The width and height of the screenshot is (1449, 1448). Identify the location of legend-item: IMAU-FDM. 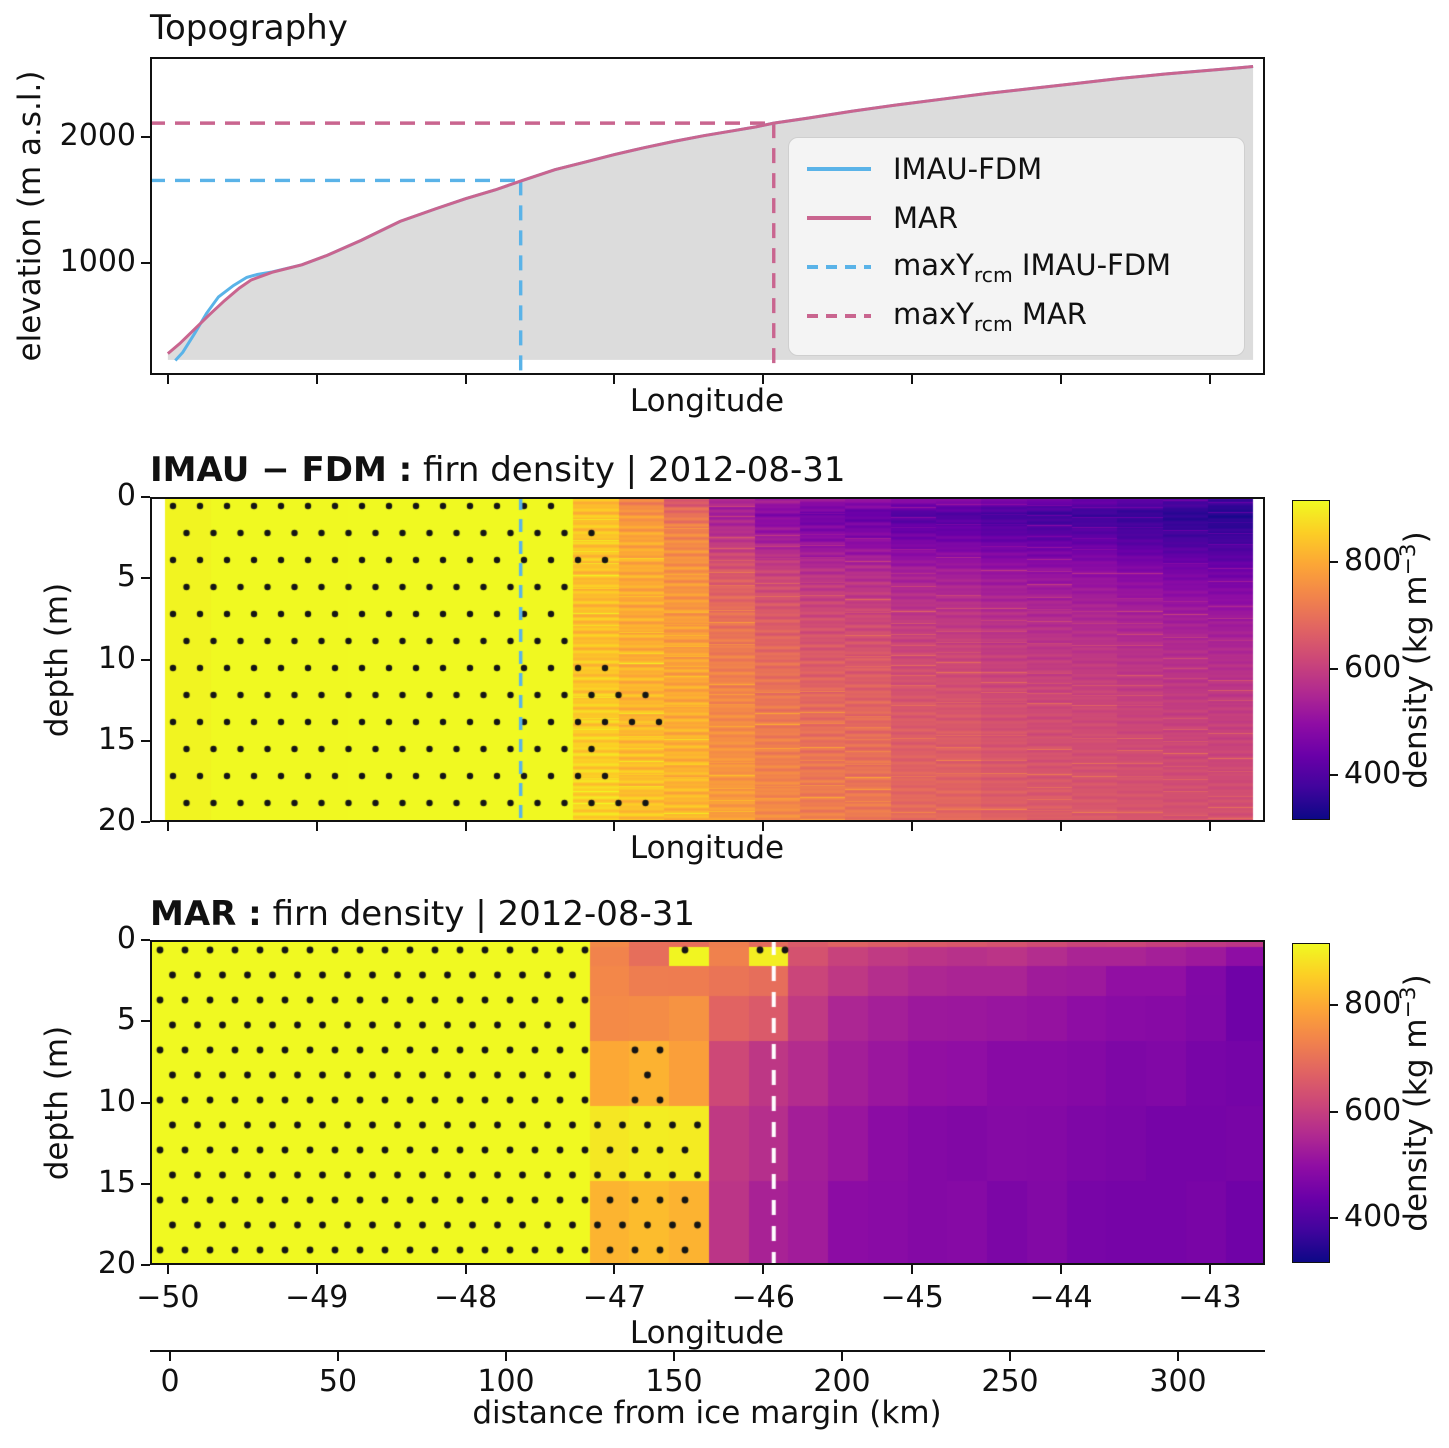
(924, 169).